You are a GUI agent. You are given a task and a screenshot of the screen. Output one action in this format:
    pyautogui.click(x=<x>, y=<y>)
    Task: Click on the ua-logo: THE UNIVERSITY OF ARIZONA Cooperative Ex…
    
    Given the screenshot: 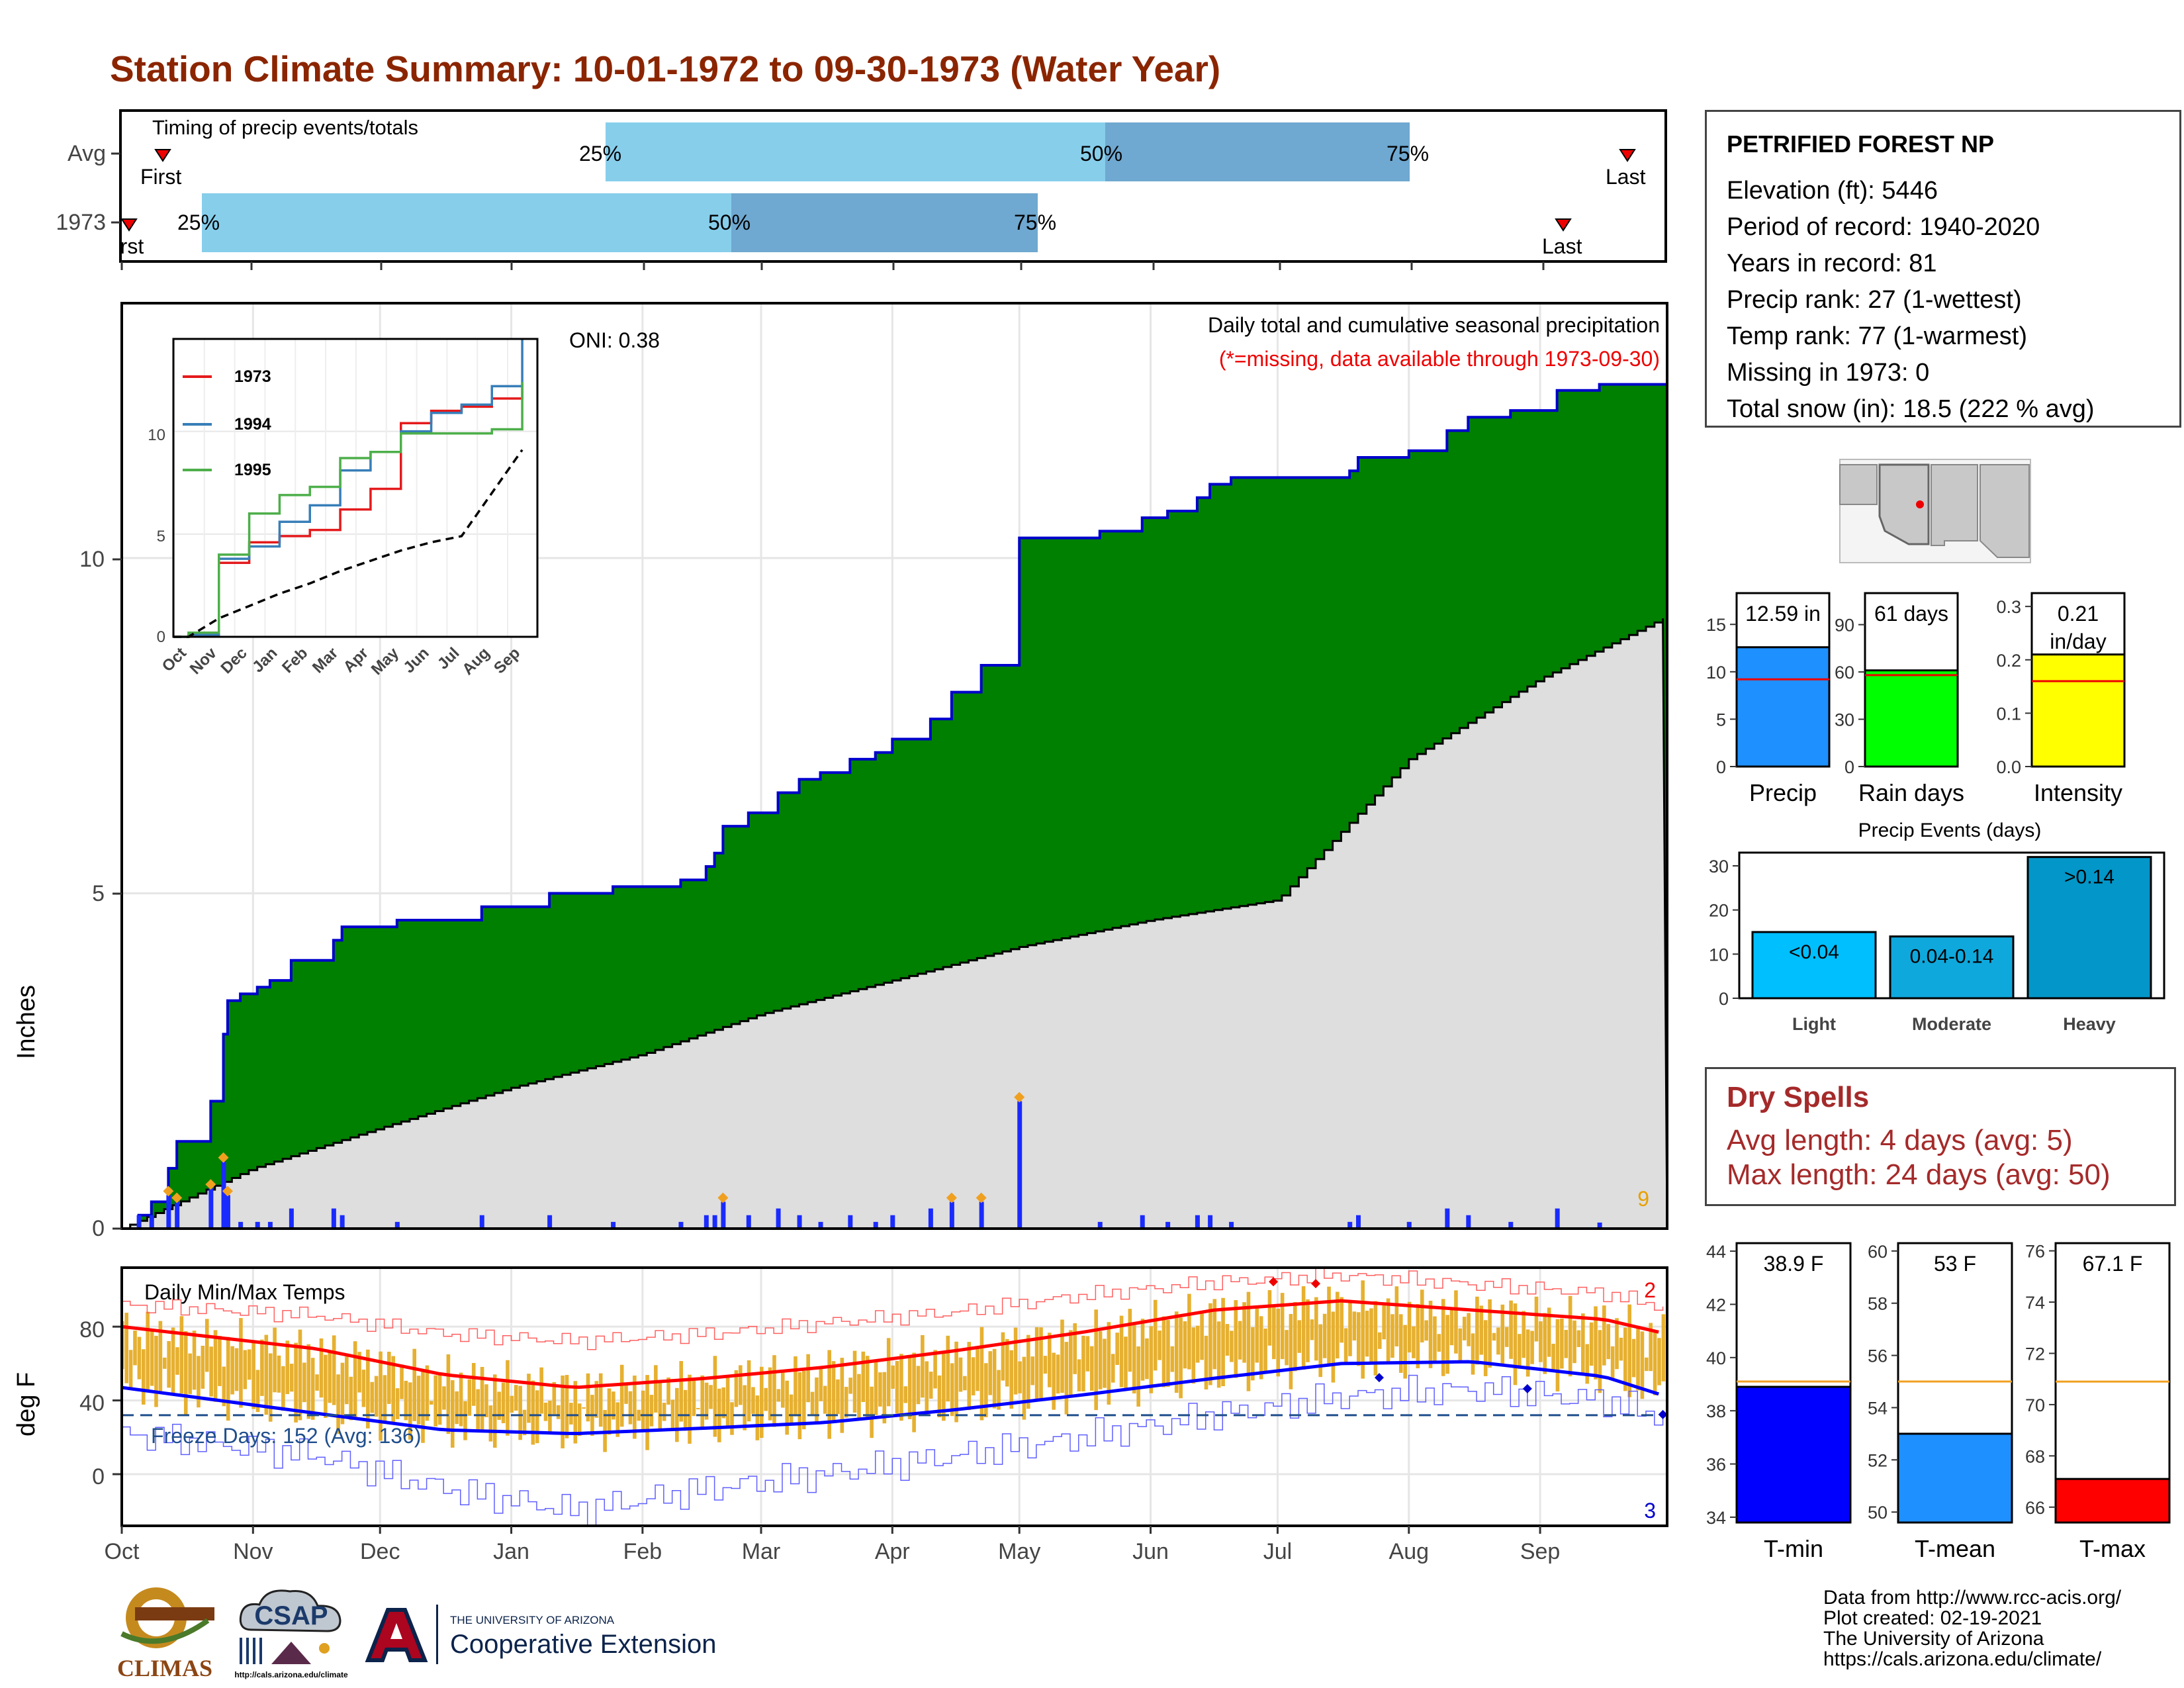 What is the action you would take?
    pyautogui.click(x=552, y=1634)
    